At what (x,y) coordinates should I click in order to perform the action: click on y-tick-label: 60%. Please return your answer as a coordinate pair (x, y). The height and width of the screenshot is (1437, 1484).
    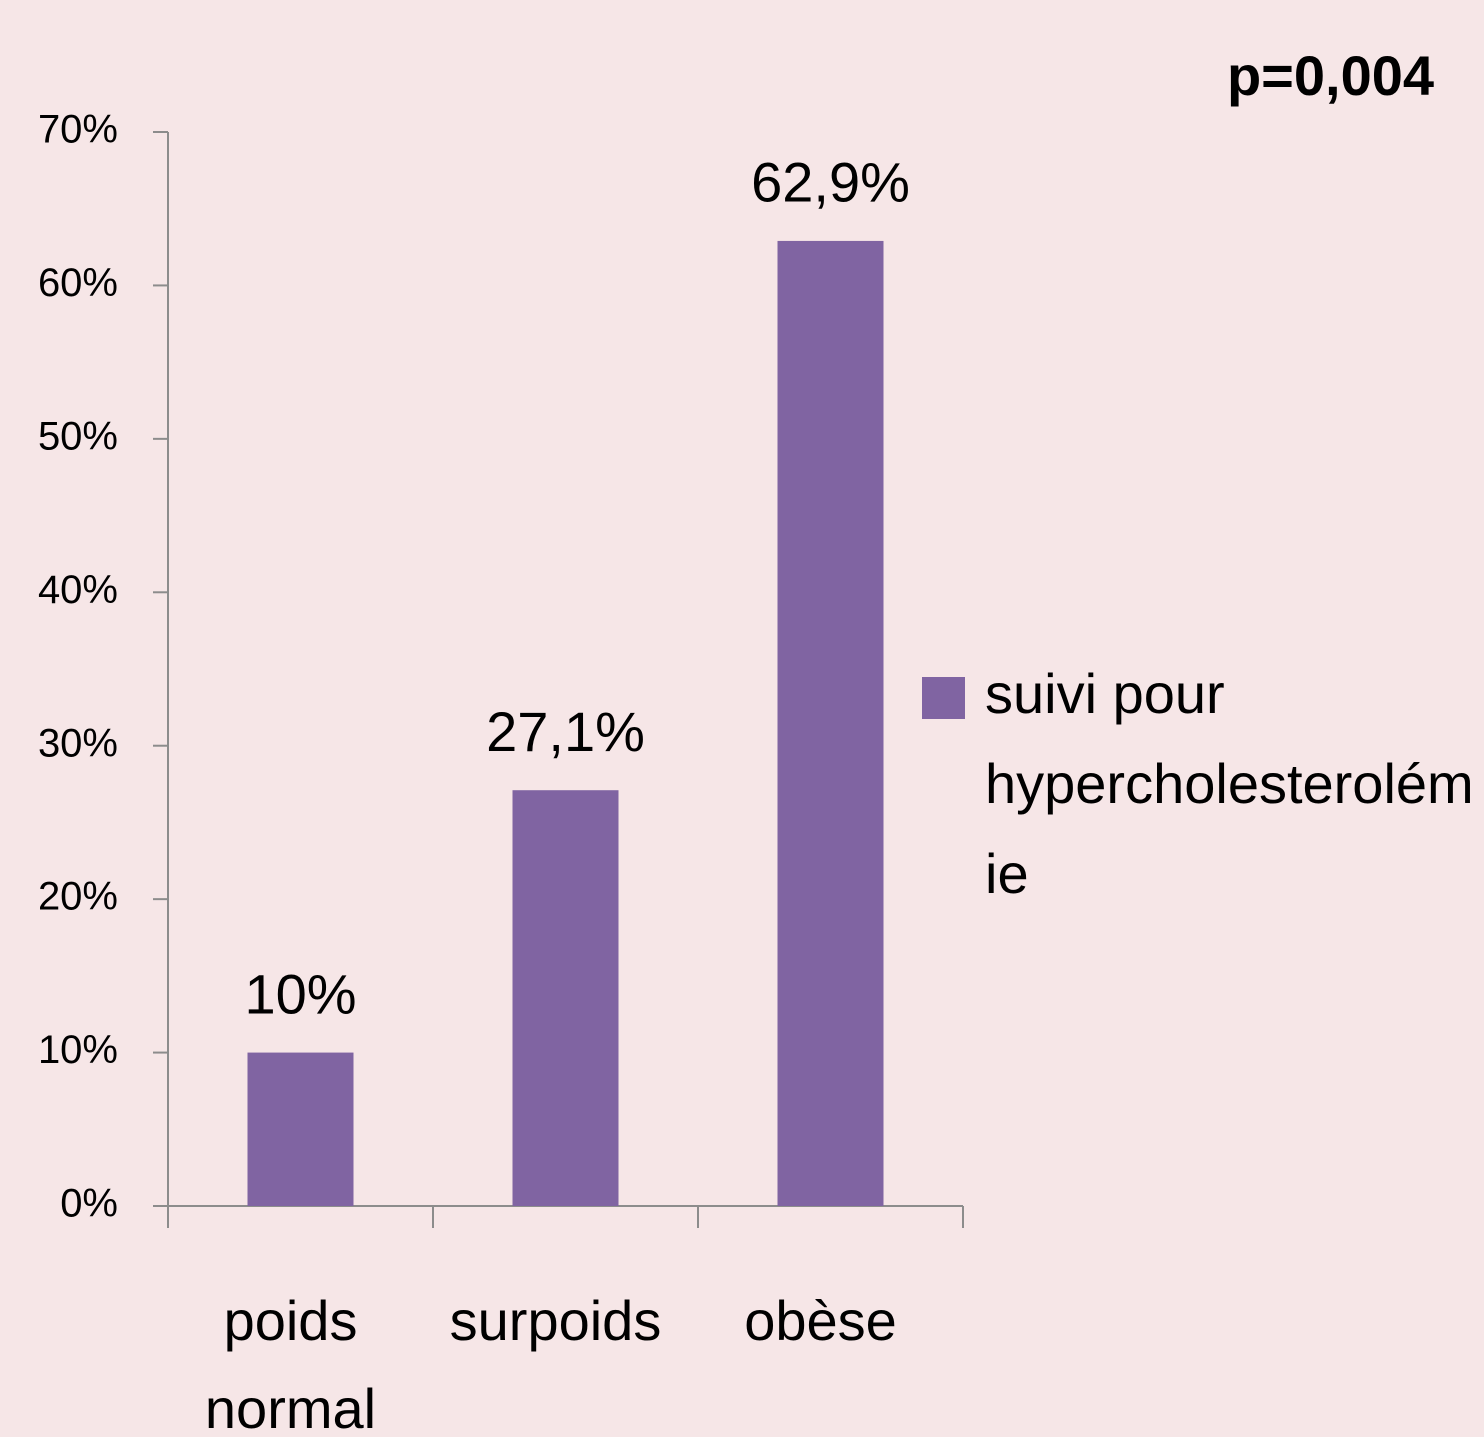
    Looking at the image, I should click on (78, 283).